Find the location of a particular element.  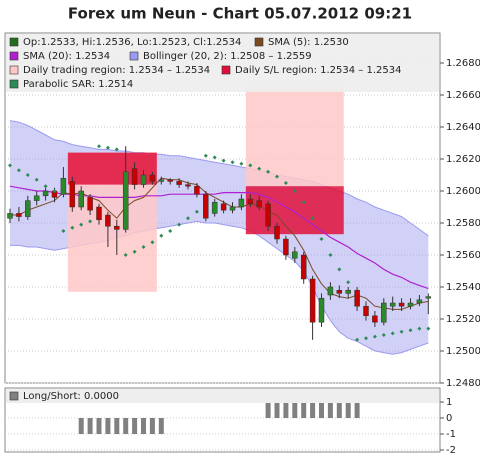

y-tick-label: 1.2600 is located at coordinates (463, 191).